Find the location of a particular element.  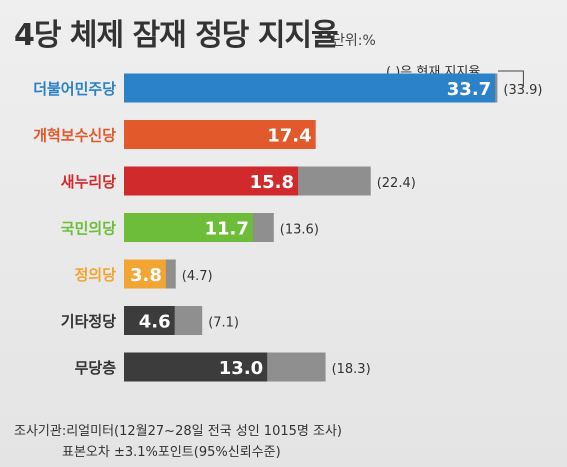

current-value-label: (13.6) is located at coordinates (299, 230).